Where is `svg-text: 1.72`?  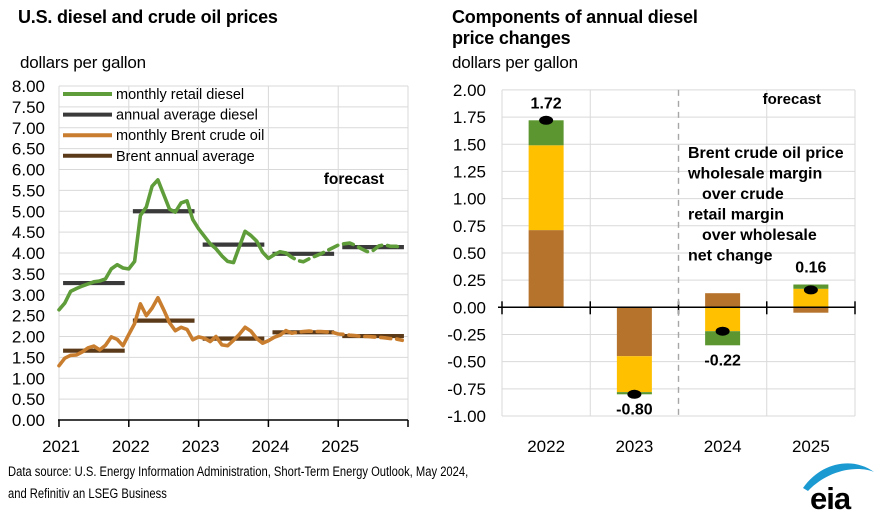 svg-text: 1.72 is located at coordinates (546, 103).